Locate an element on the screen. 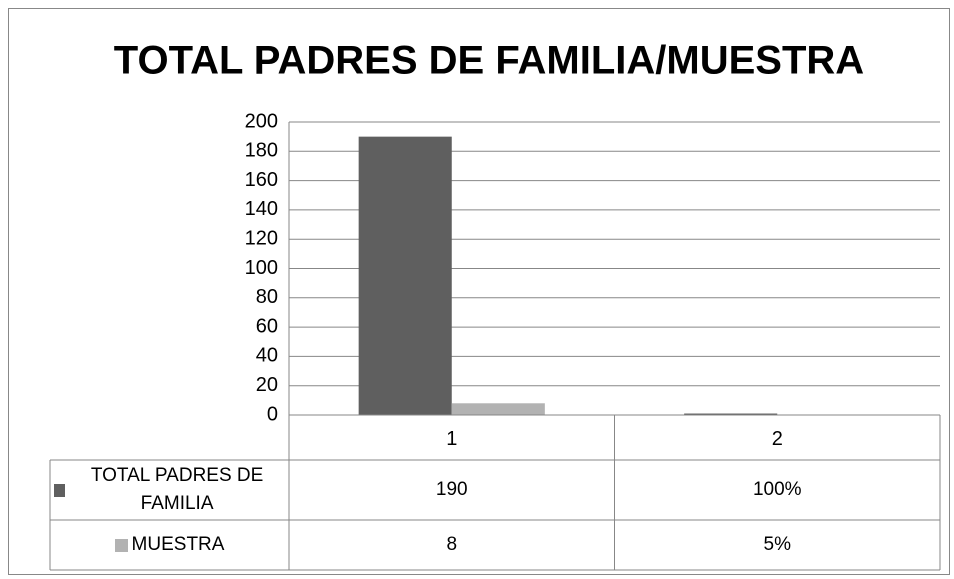  y-tick-label: 20 is located at coordinates (267, 385).